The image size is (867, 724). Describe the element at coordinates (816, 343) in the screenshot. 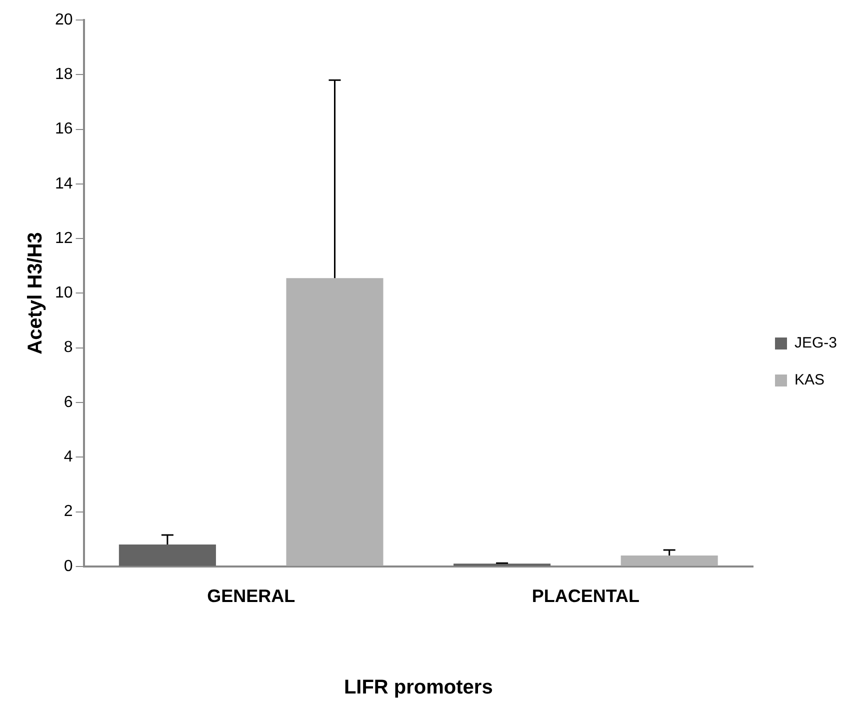

I see `legend-label: JEG-3` at that location.